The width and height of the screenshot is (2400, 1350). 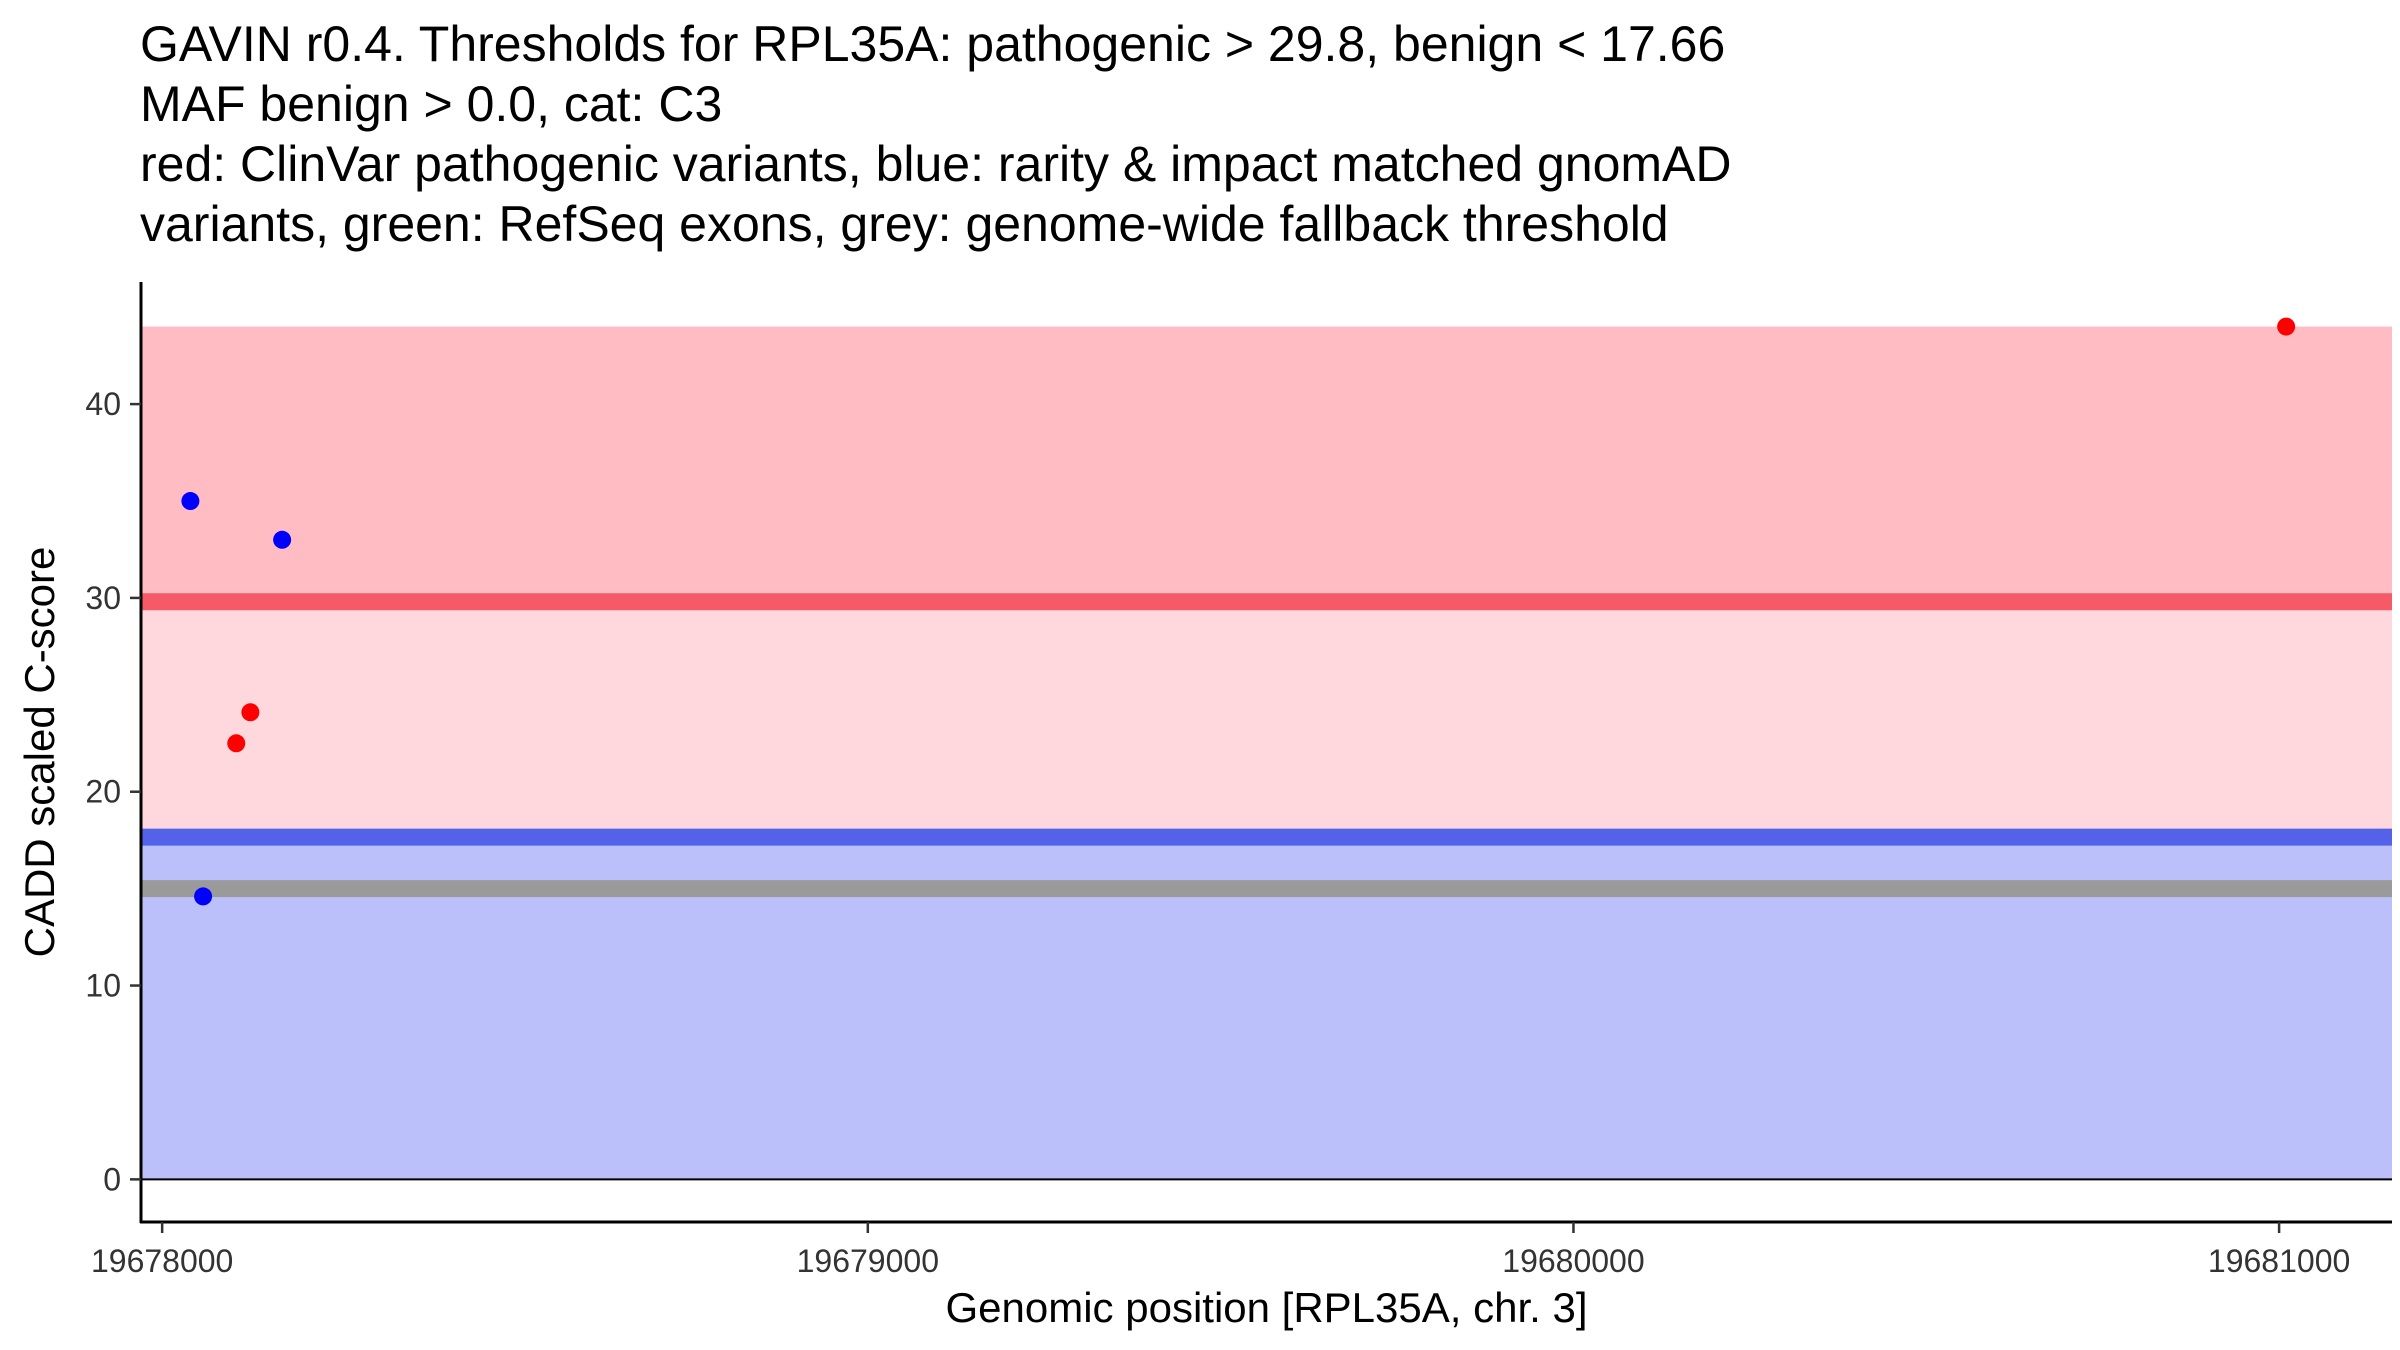 I want to click on y-tick-label: 30, so click(x=103, y=598).